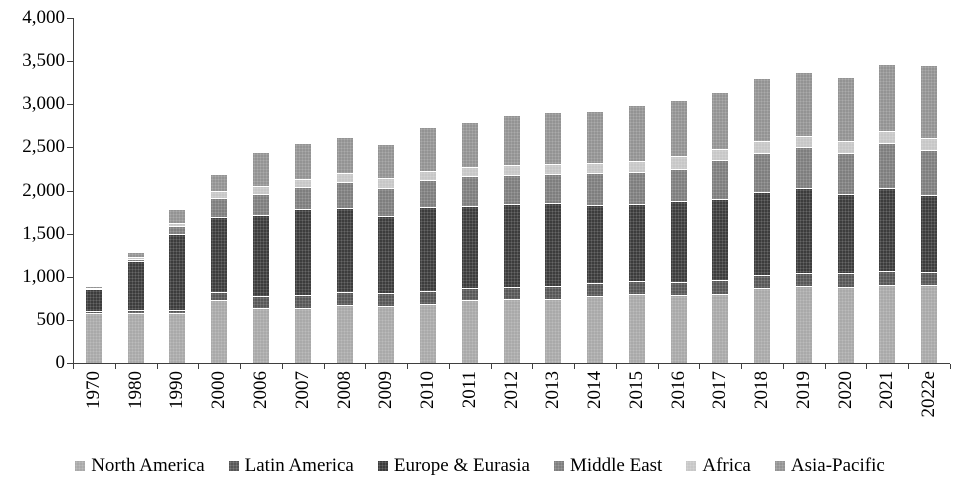 The image size is (960, 495). I want to click on x-axis-category-label: 2006, so click(260, 390).